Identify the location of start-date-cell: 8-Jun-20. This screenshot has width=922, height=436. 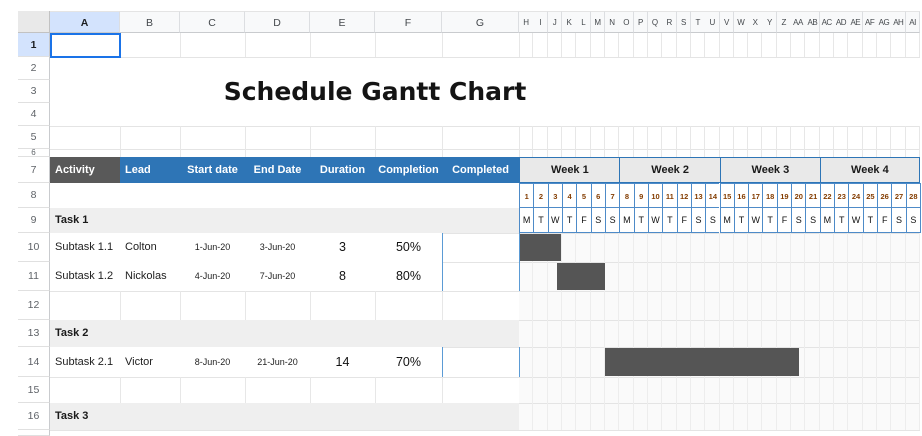
(212, 362).